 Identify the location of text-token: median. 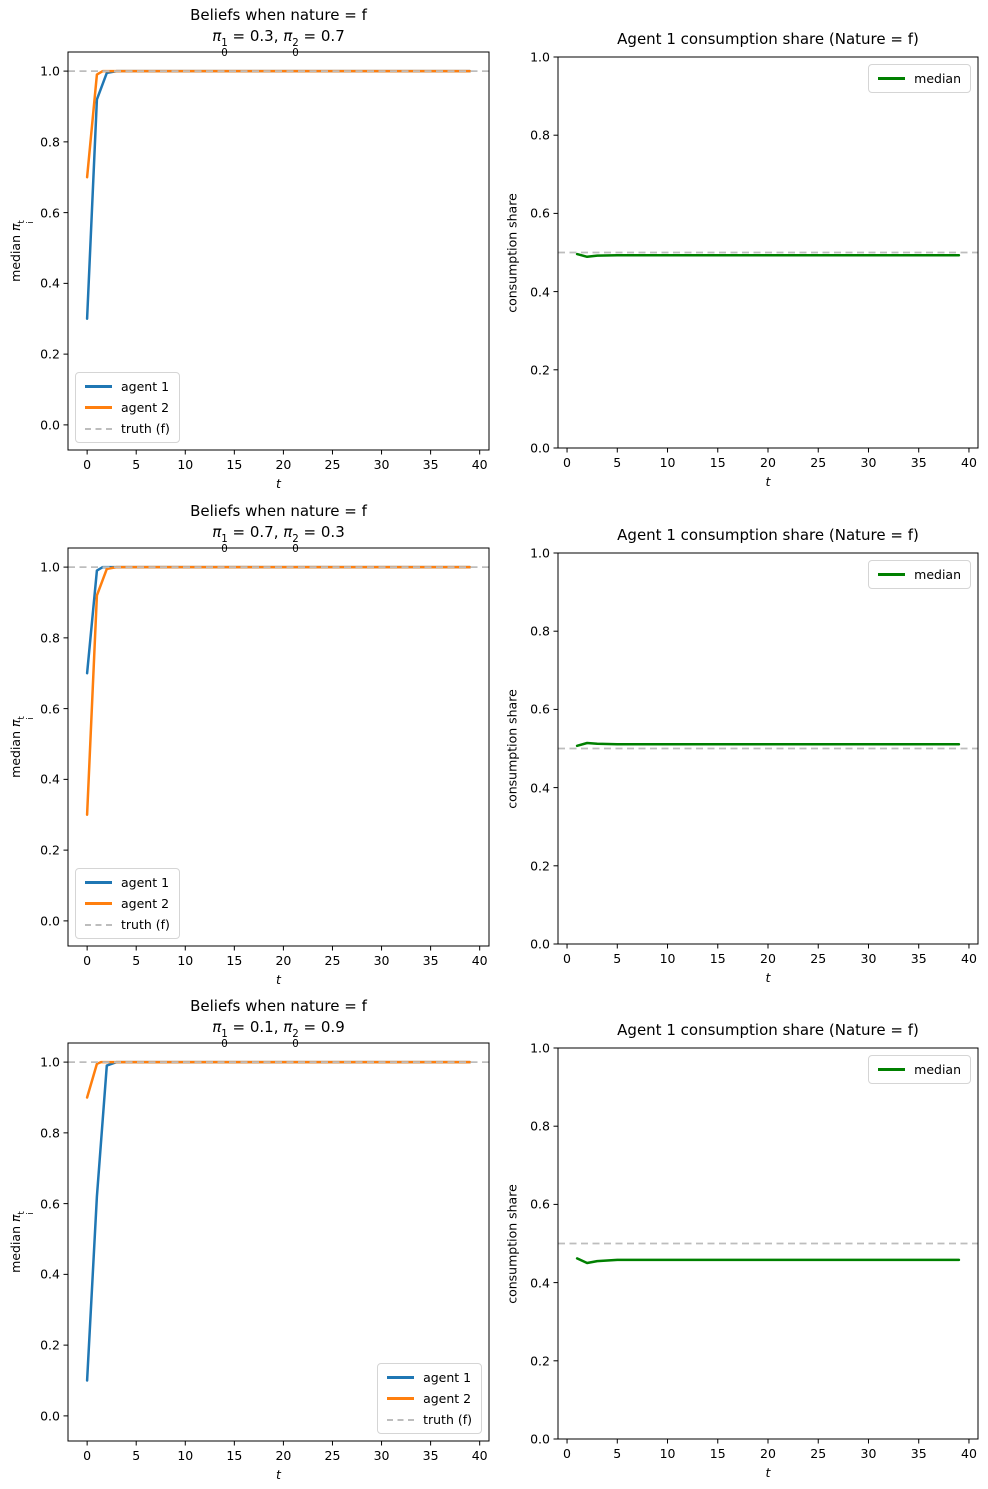
(16, 752).